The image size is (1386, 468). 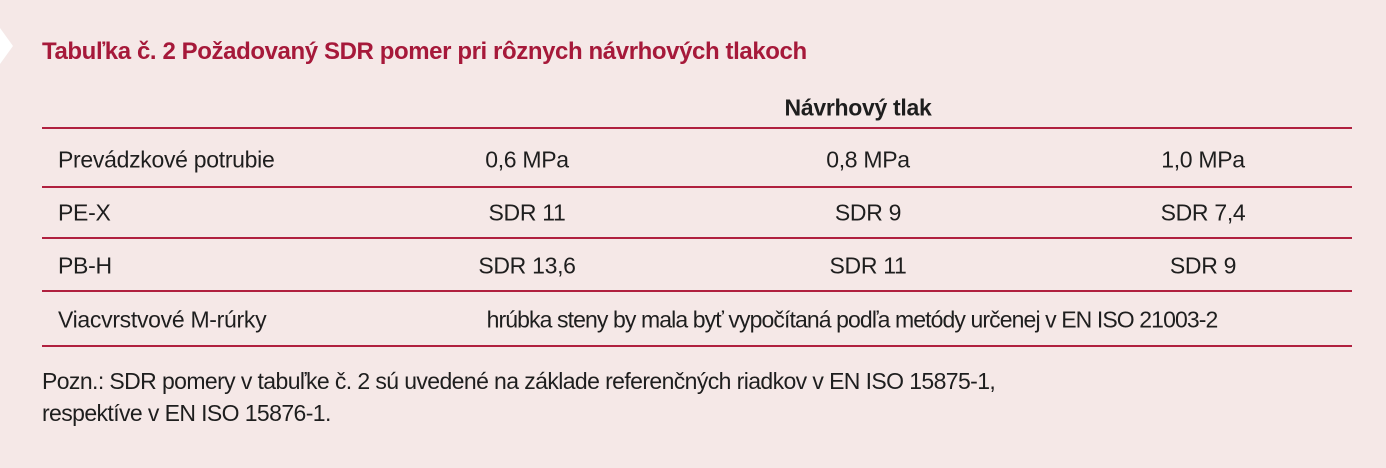 I want to click on group-header: Návrhový tlak, so click(x=858, y=107).